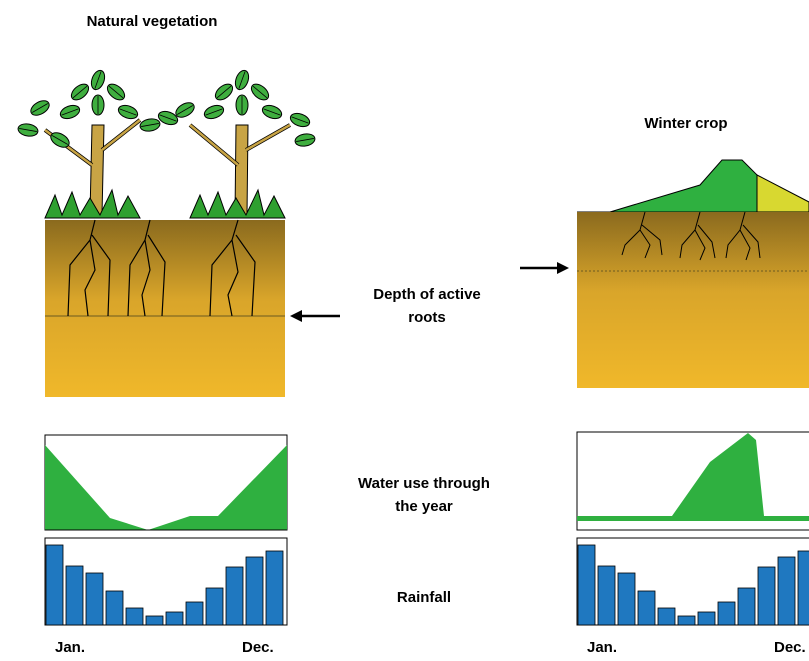 The height and width of the screenshot is (661, 809). Describe the element at coordinates (152, 21) in the screenshot. I see `panel-title: Natural vegetation` at that location.